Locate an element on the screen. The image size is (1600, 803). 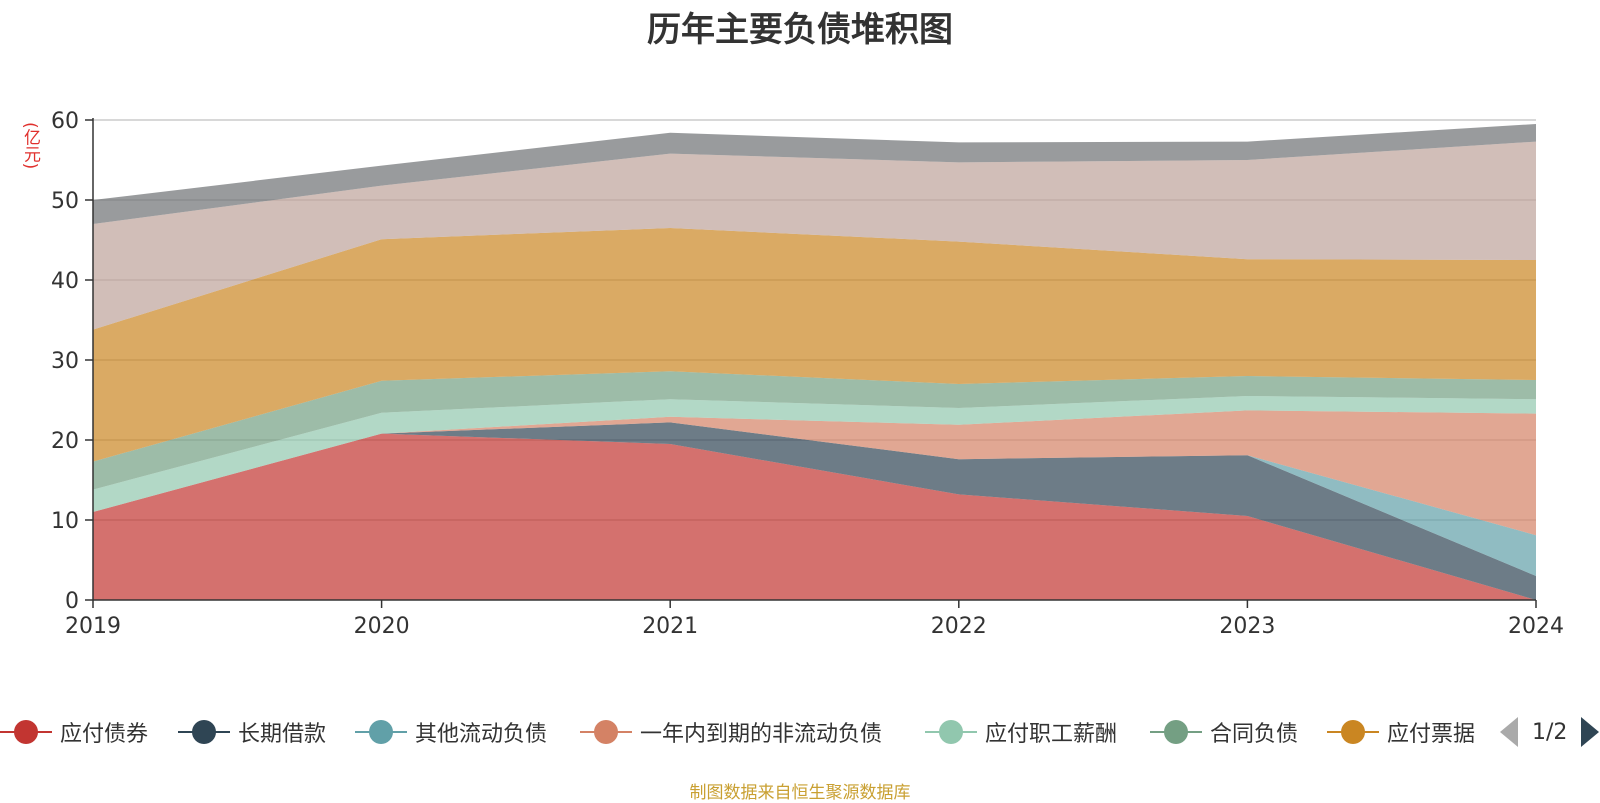
legend-label: 应付职工薪酬 is located at coordinates (1051, 734).